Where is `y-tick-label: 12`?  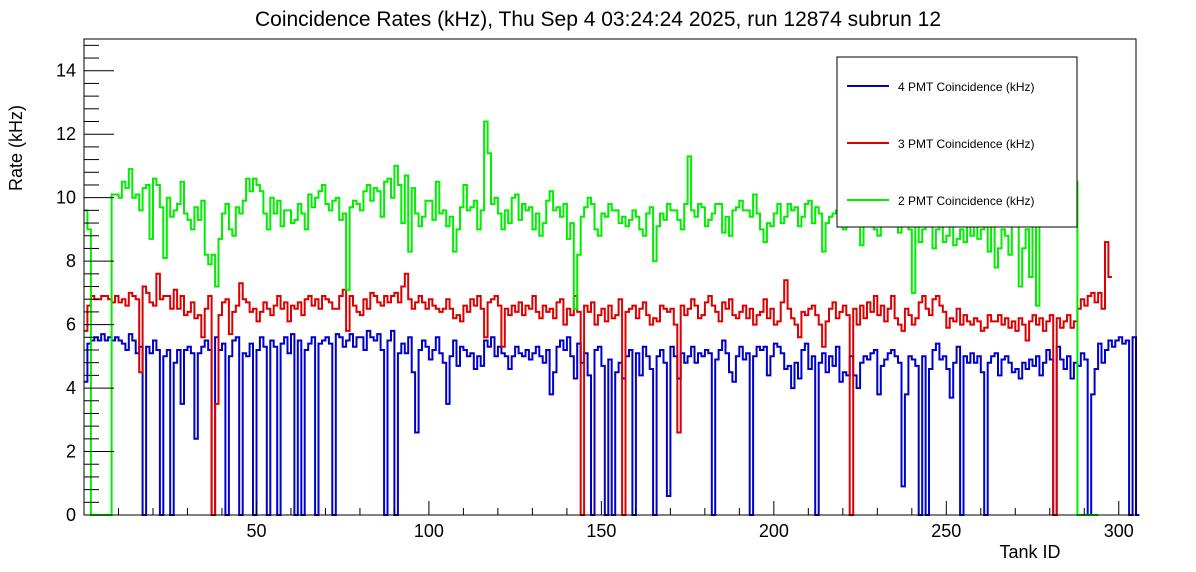
y-tick-label: 12 is located at coordinates (66, 134).